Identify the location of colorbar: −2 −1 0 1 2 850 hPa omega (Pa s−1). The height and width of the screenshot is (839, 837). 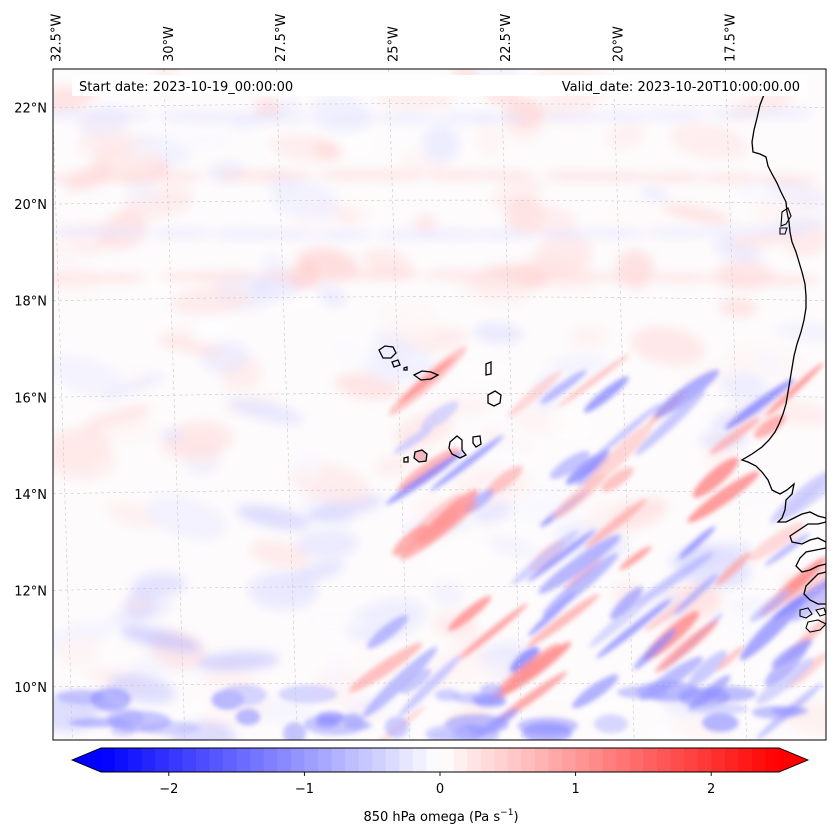
(440, 786).